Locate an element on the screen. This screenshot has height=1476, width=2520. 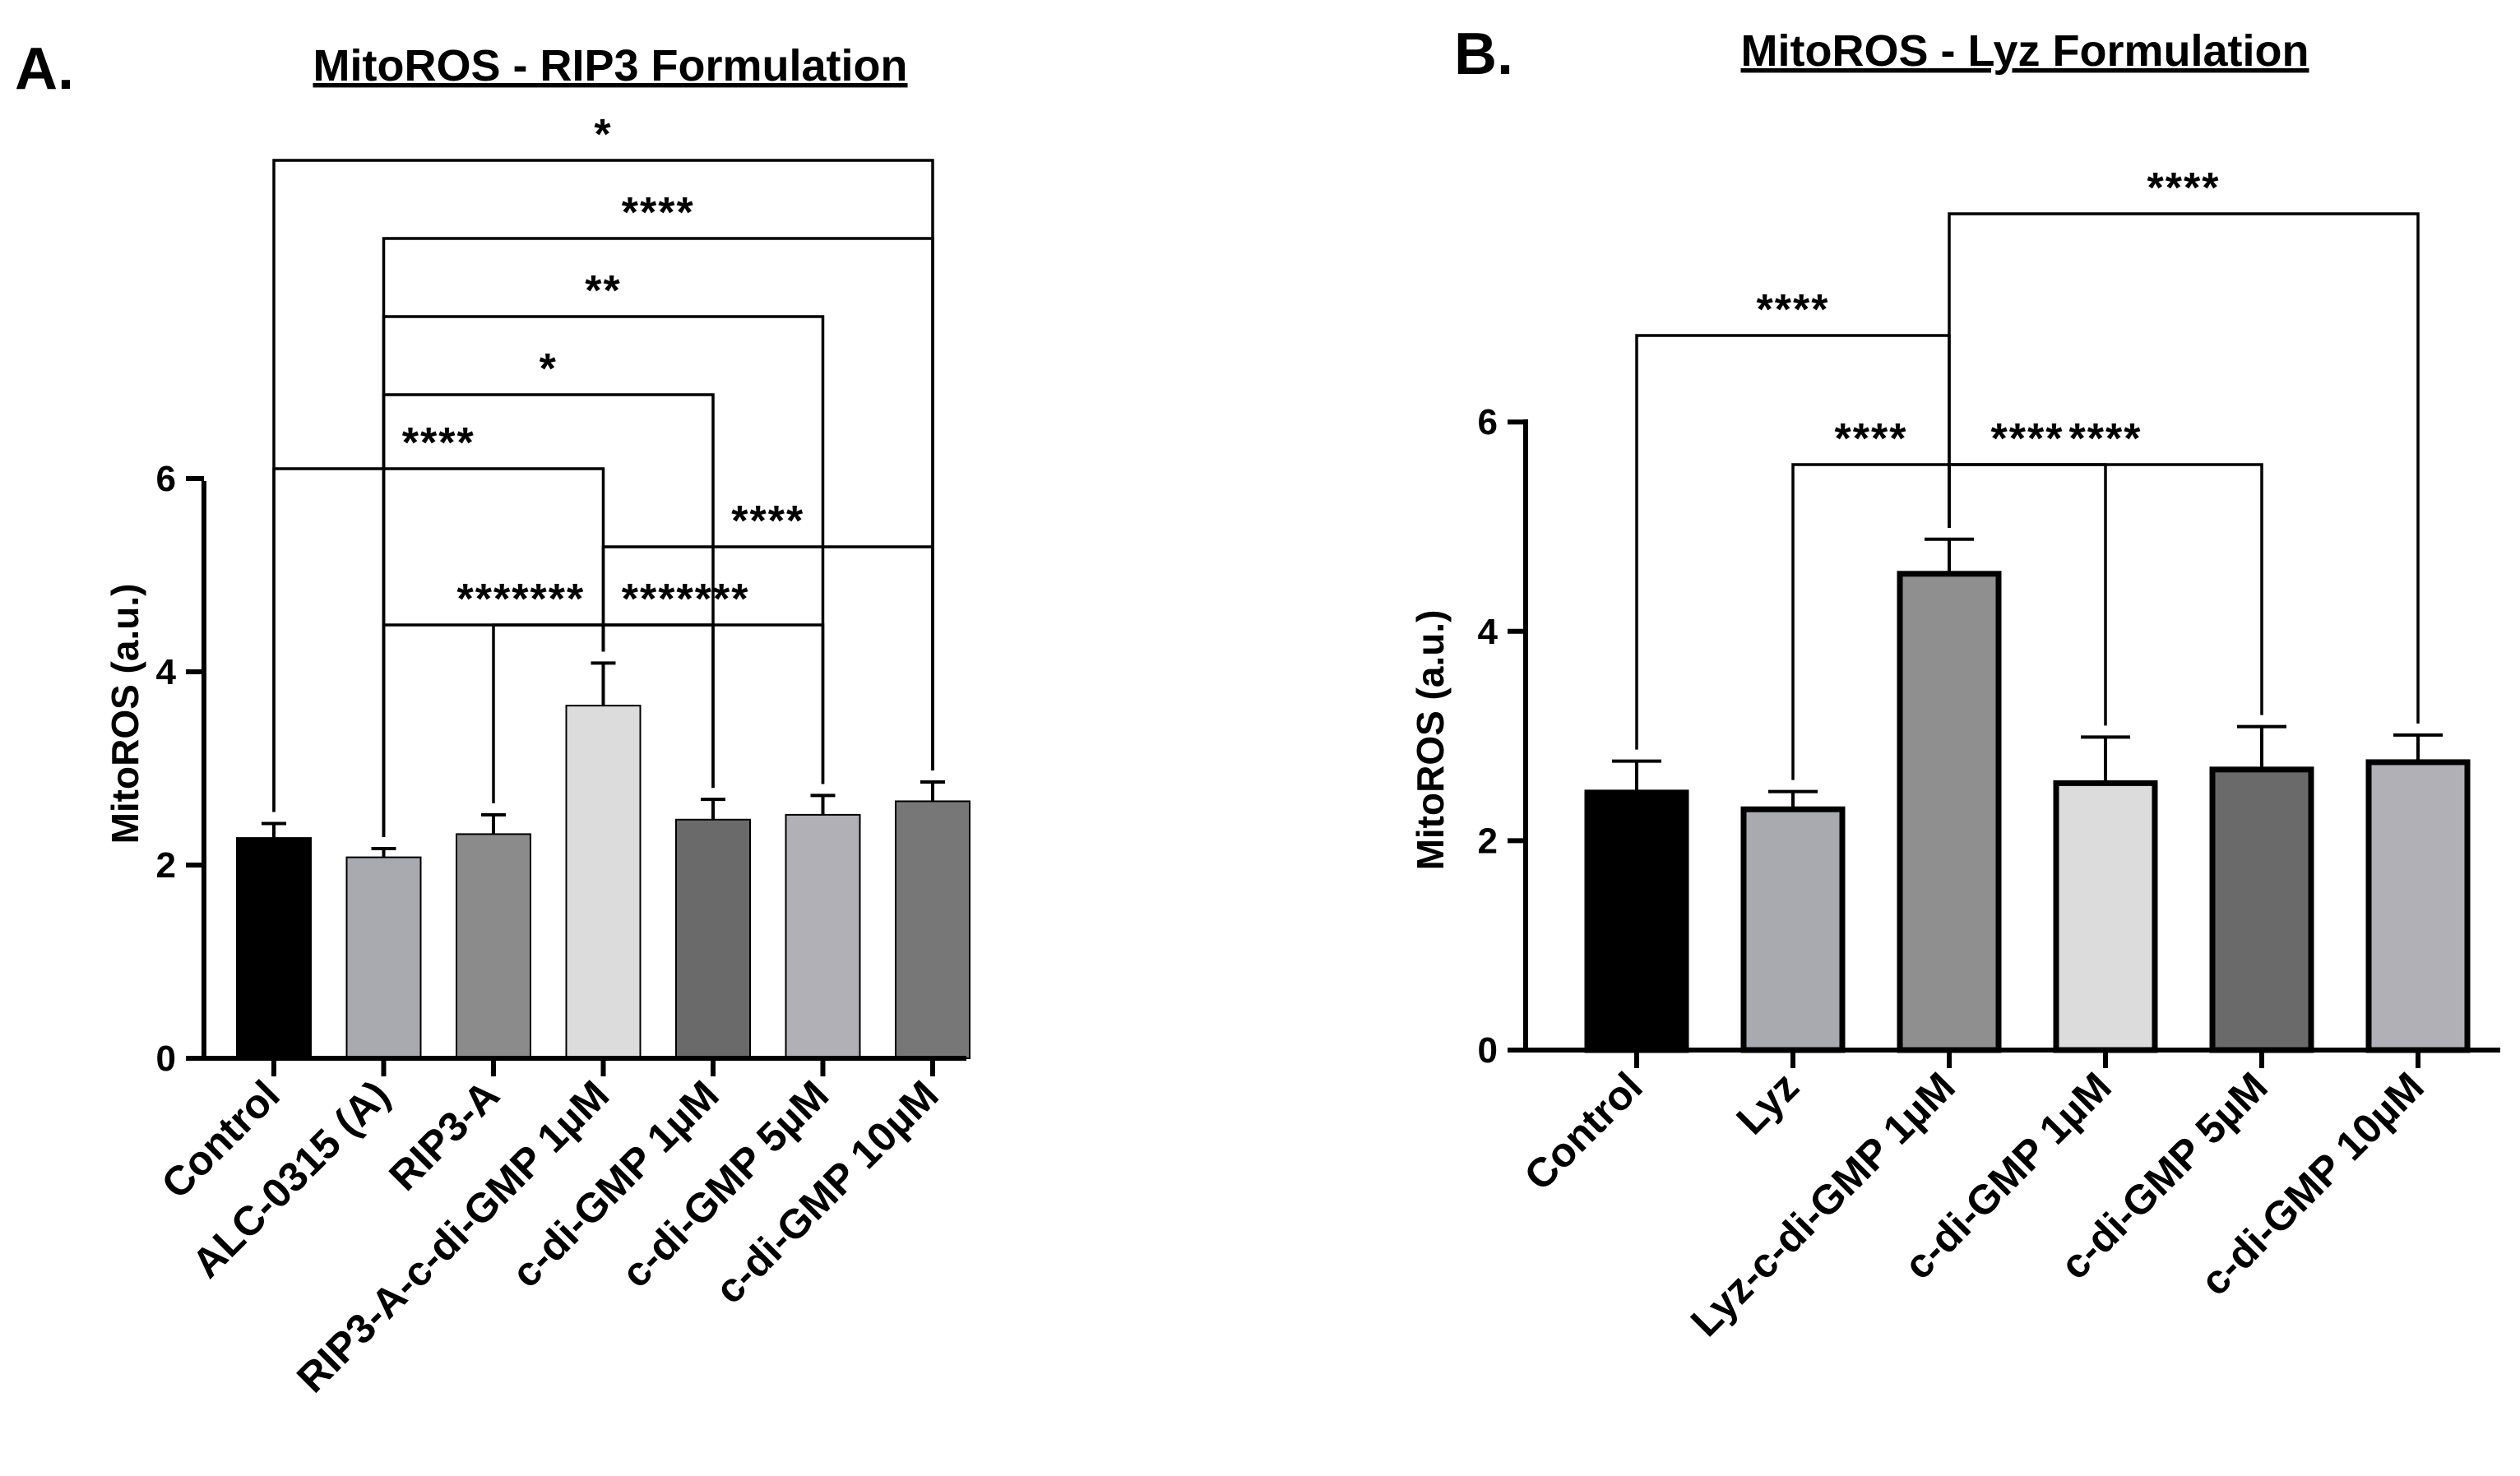
panel-b-error-bars is located at coordinates (2027, 803).